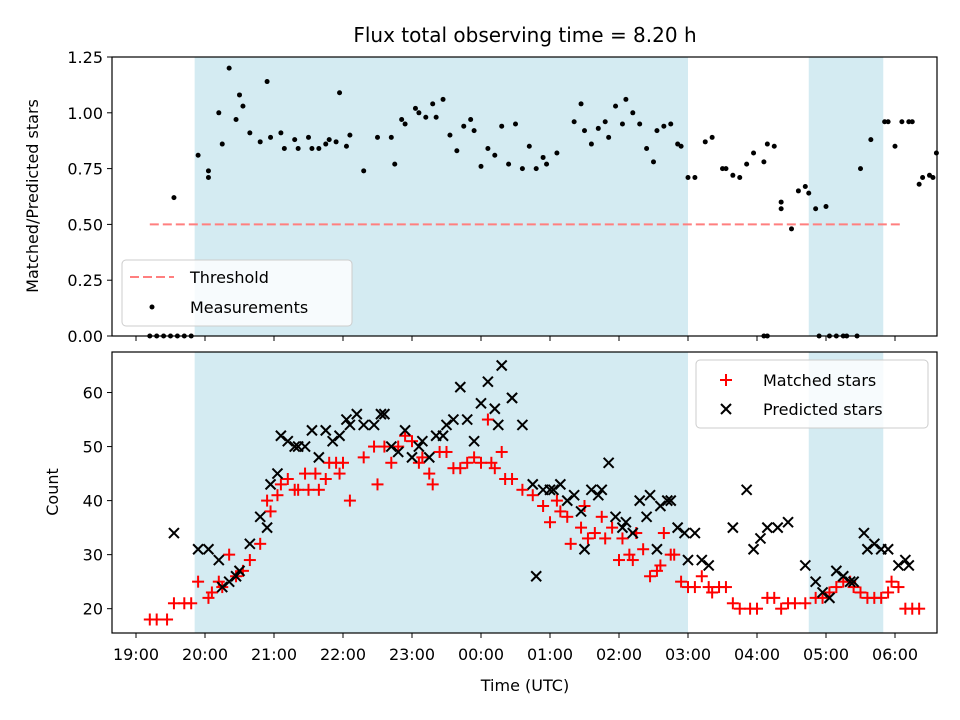  Describe the element at coordinates (52, 492) in the screenshot. I see `bottom-y-axis-label: Count` at that location.